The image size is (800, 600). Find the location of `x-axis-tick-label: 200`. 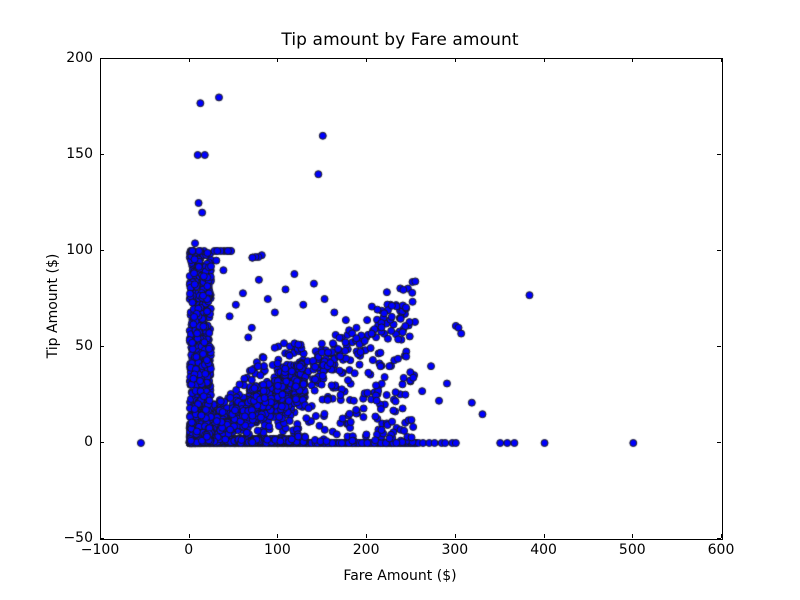

x-axis-tick-label: 200 is located at coordinates (366, 550).